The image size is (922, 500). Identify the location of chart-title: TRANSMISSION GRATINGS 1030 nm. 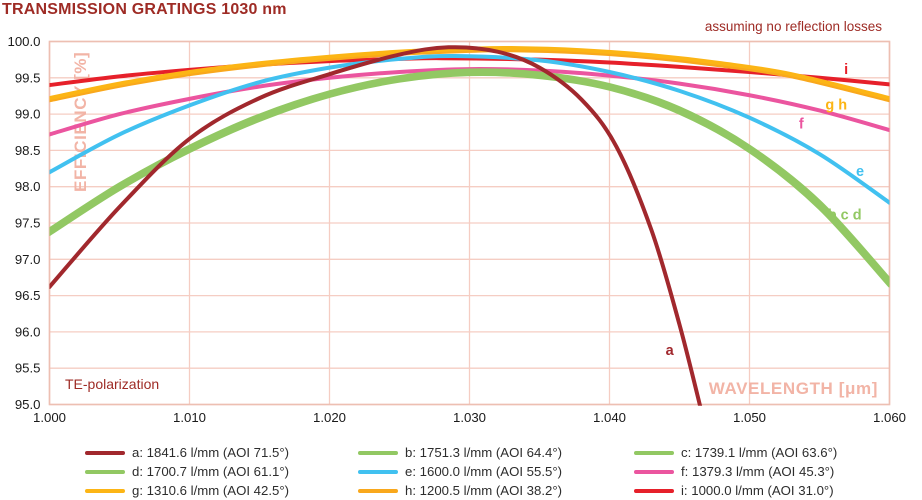
(144, 9).